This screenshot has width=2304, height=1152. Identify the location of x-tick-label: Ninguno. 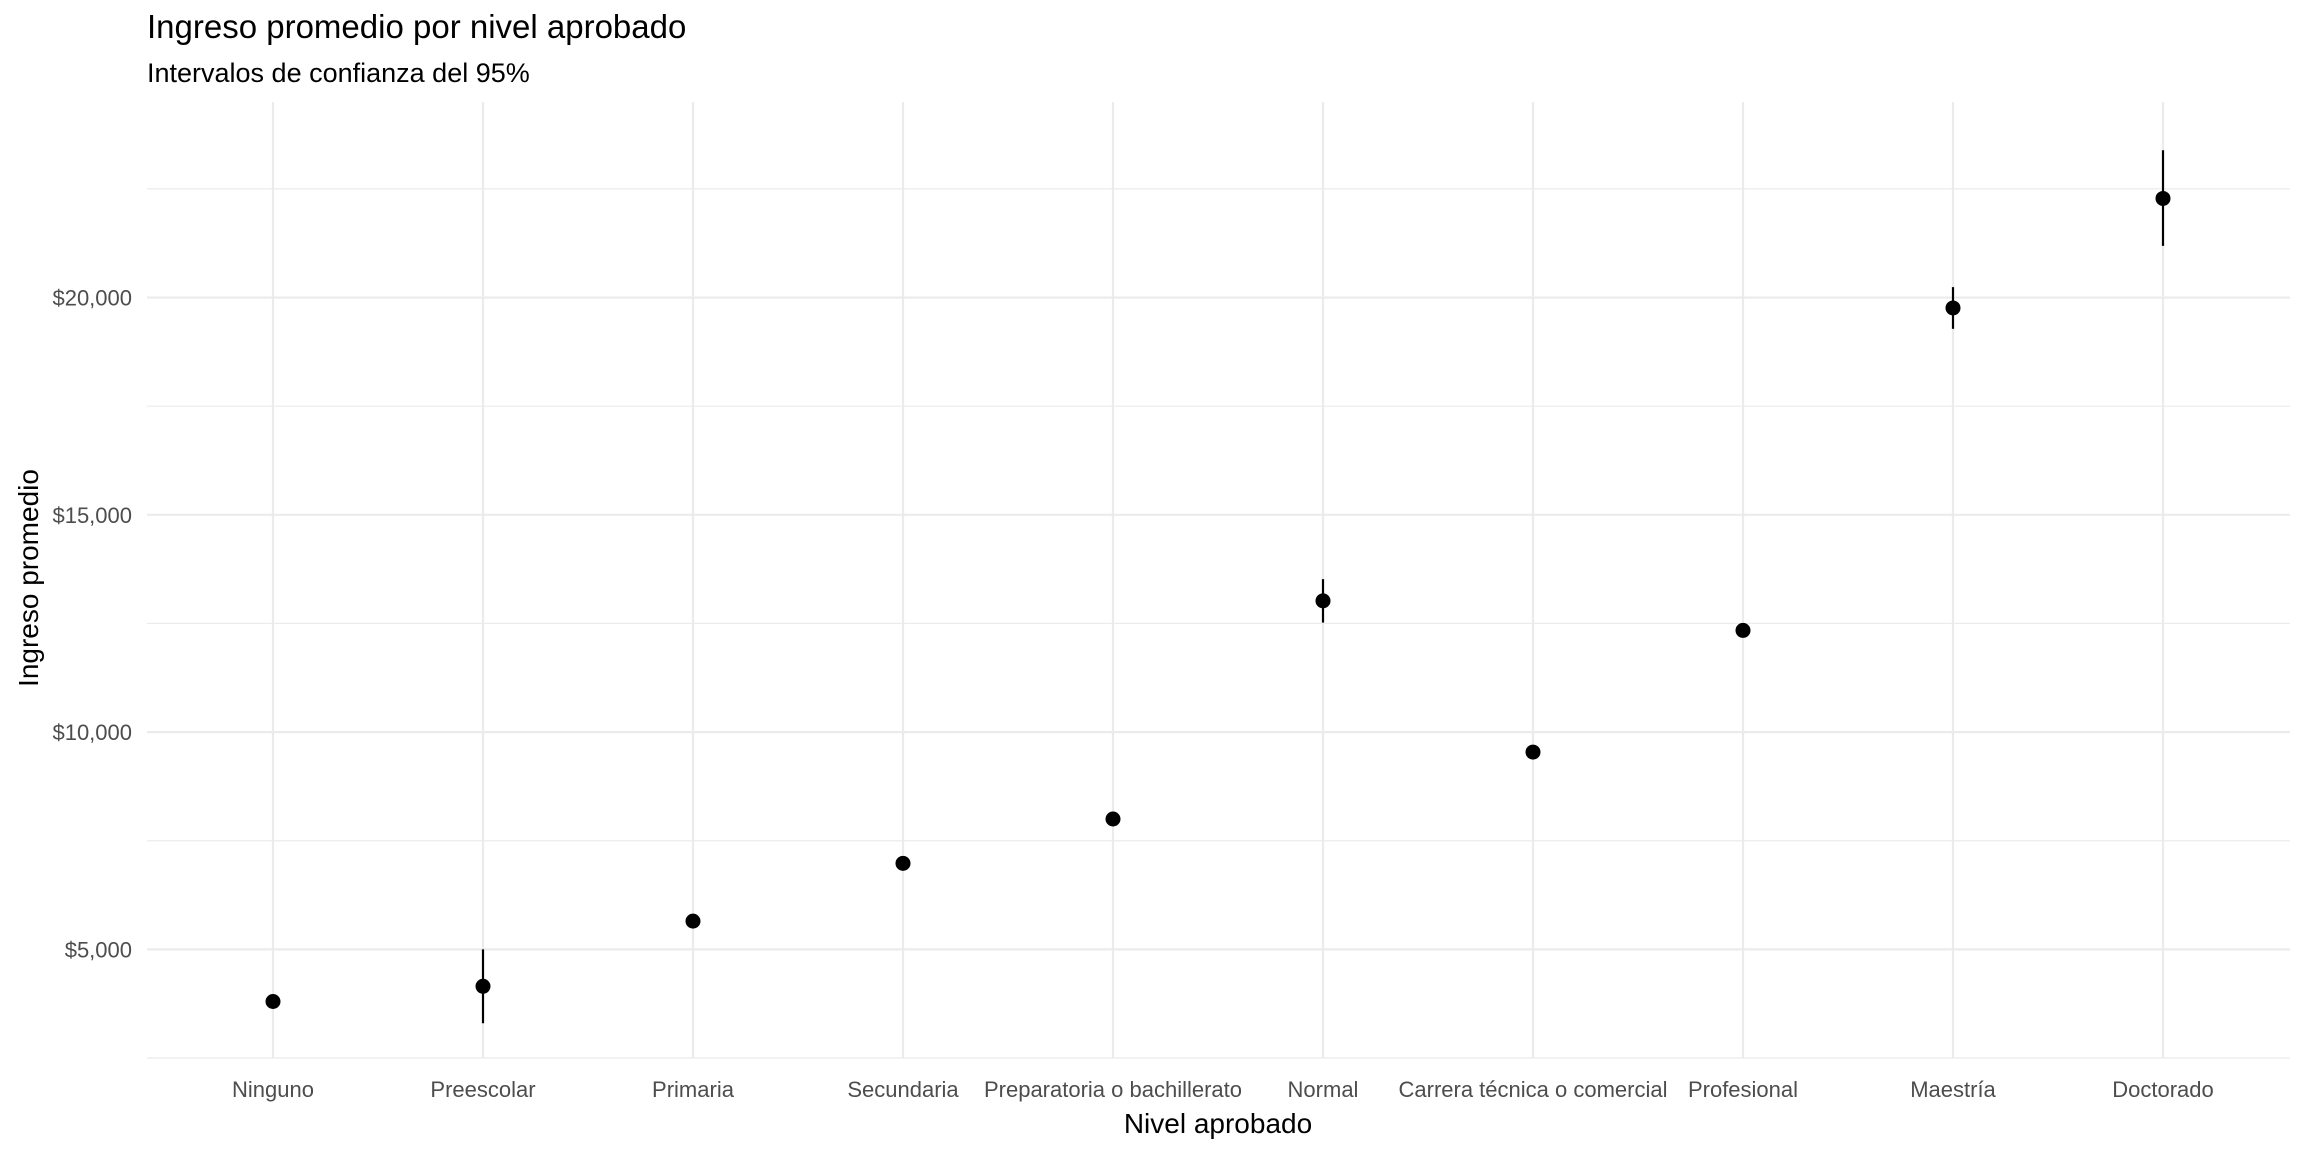
(273, 1089).